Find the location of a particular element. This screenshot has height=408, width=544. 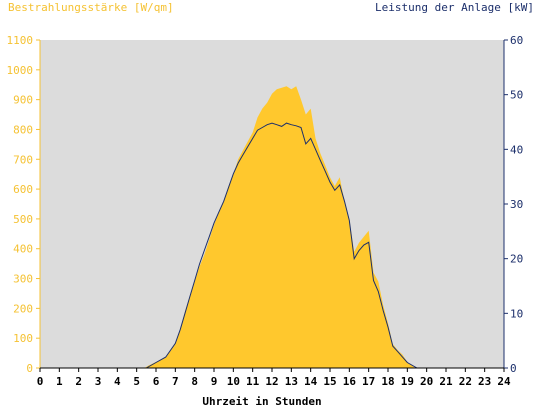

left-tick-label: 300 is located at coordinates (23, 279).